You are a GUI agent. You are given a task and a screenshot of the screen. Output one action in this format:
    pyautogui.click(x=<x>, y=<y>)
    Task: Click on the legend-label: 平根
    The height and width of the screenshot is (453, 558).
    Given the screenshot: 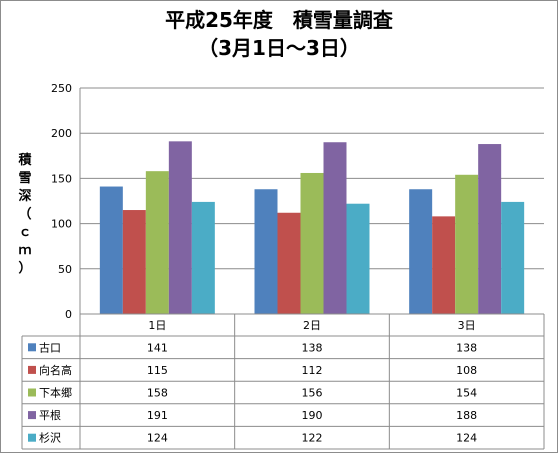 What is the action you would take?
    pyautogui.click(x=50, y=415)
    